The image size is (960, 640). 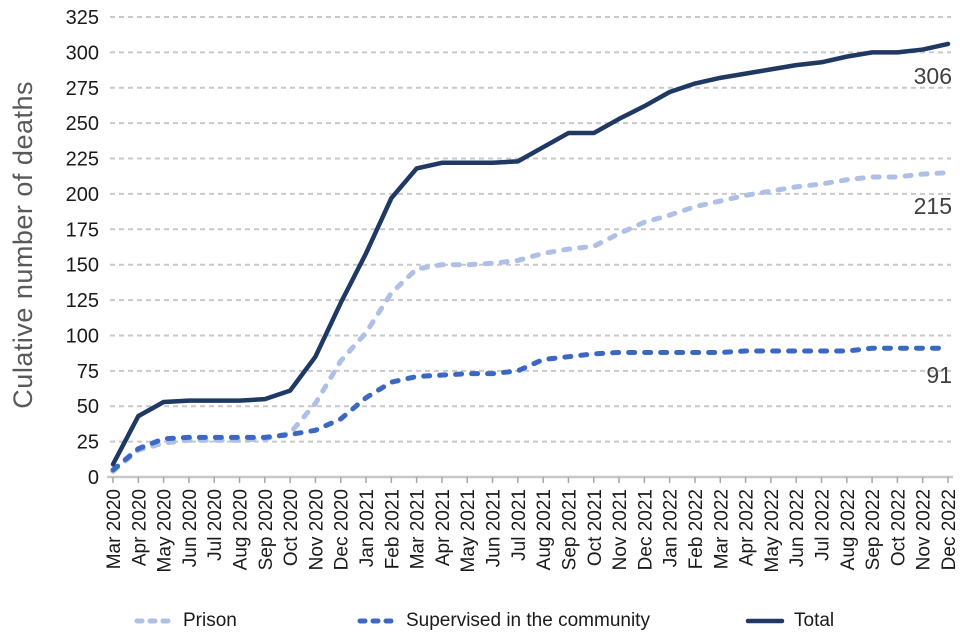 What do you see at coordinates (772, 530) in the screenshot?
I see `x-tick-label-may-2022: May 2022` at bounding box center [772, 530].